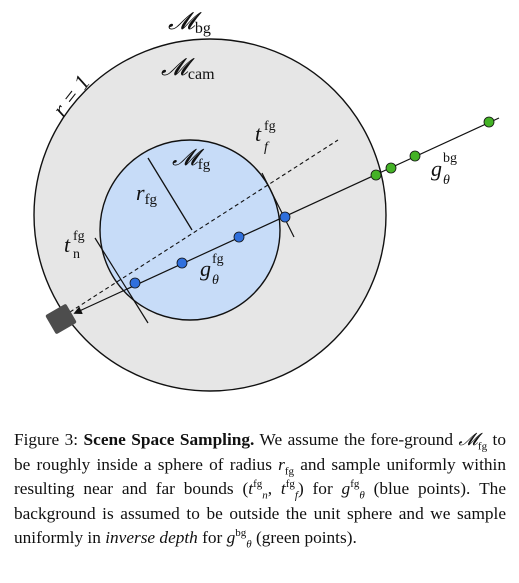 This screenshot has height=583, width=519. I want to click on caption-math-sup: bg, so click(241, 533).